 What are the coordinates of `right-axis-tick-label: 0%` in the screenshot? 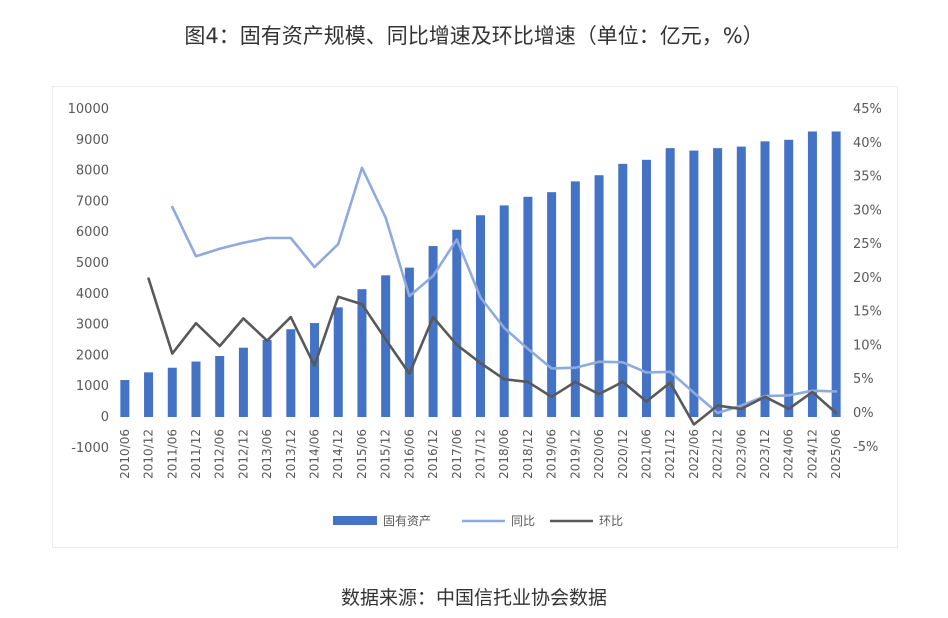 It's located at (863, 413).